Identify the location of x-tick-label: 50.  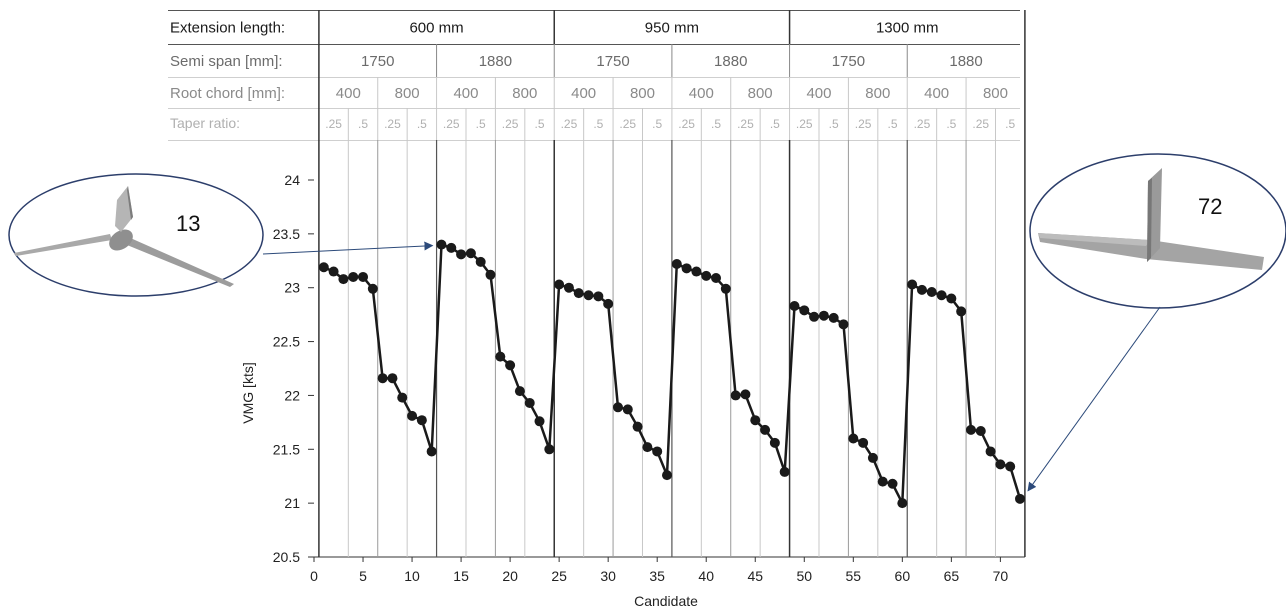
(804, 576).